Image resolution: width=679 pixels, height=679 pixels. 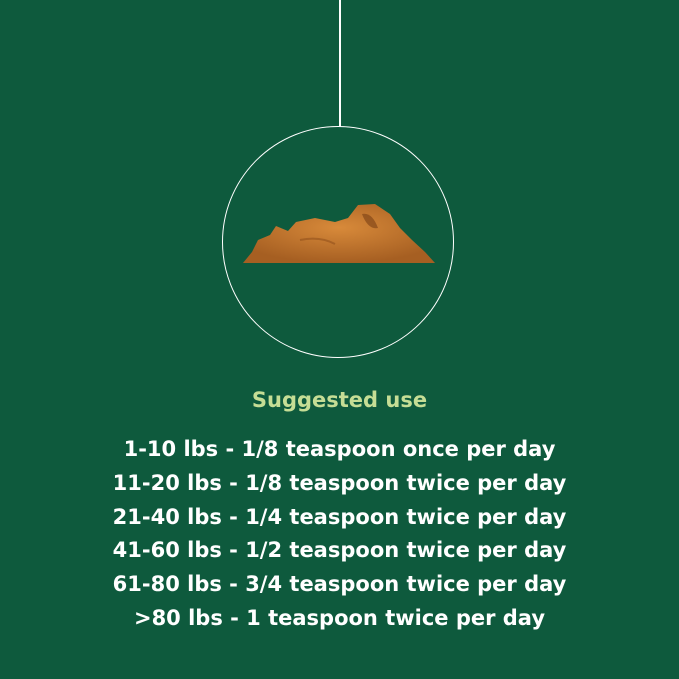 What do you see at coordinates (339, 516) in the screenshot?
I see `dosage-item: 21-40 lbs - 1/4 teaspoon twice per day` at bounding box center [339, 516].